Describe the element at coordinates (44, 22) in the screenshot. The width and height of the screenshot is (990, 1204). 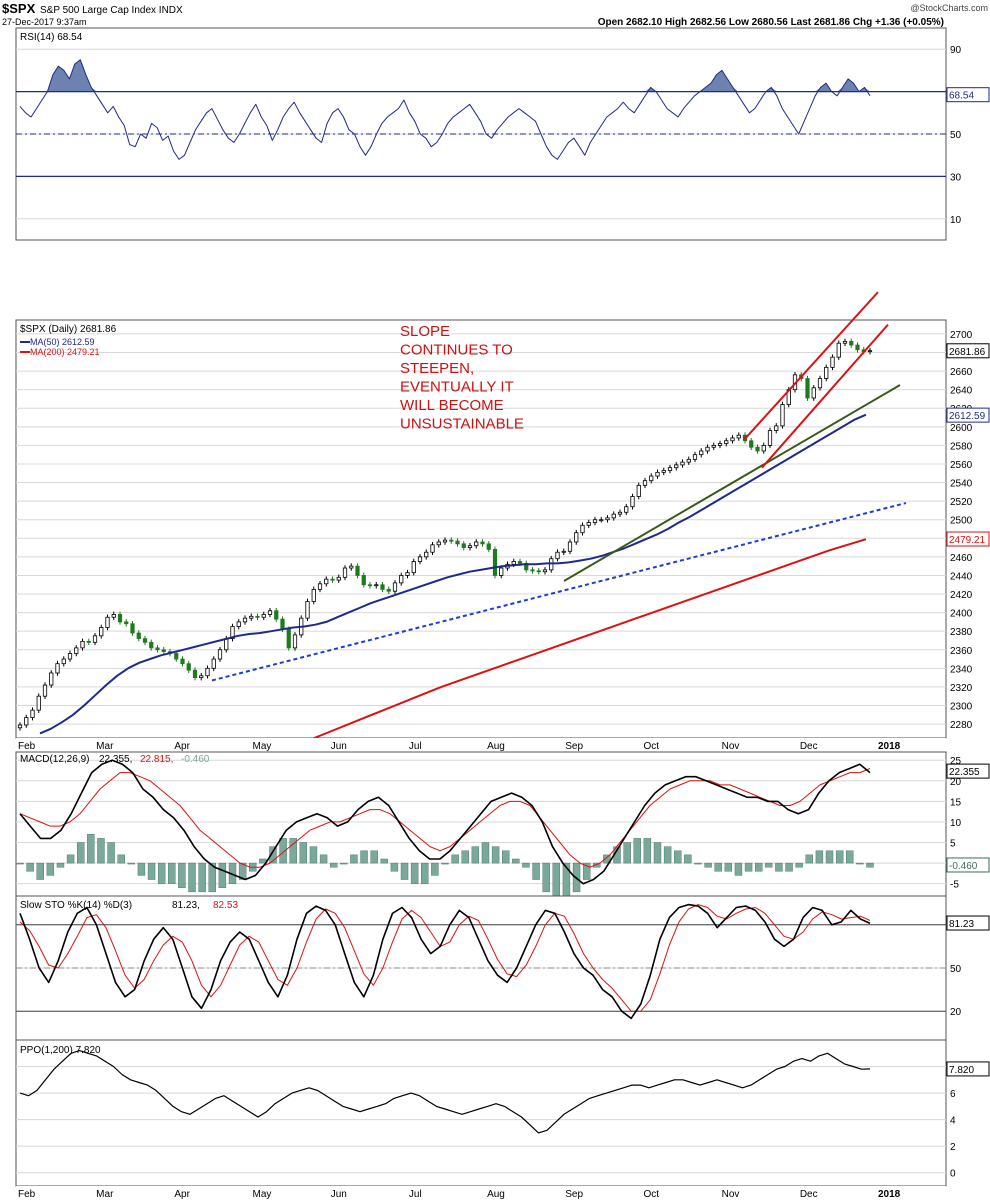
I see `header-timestamp: 27-Dec-2017 9:37am` at that location.